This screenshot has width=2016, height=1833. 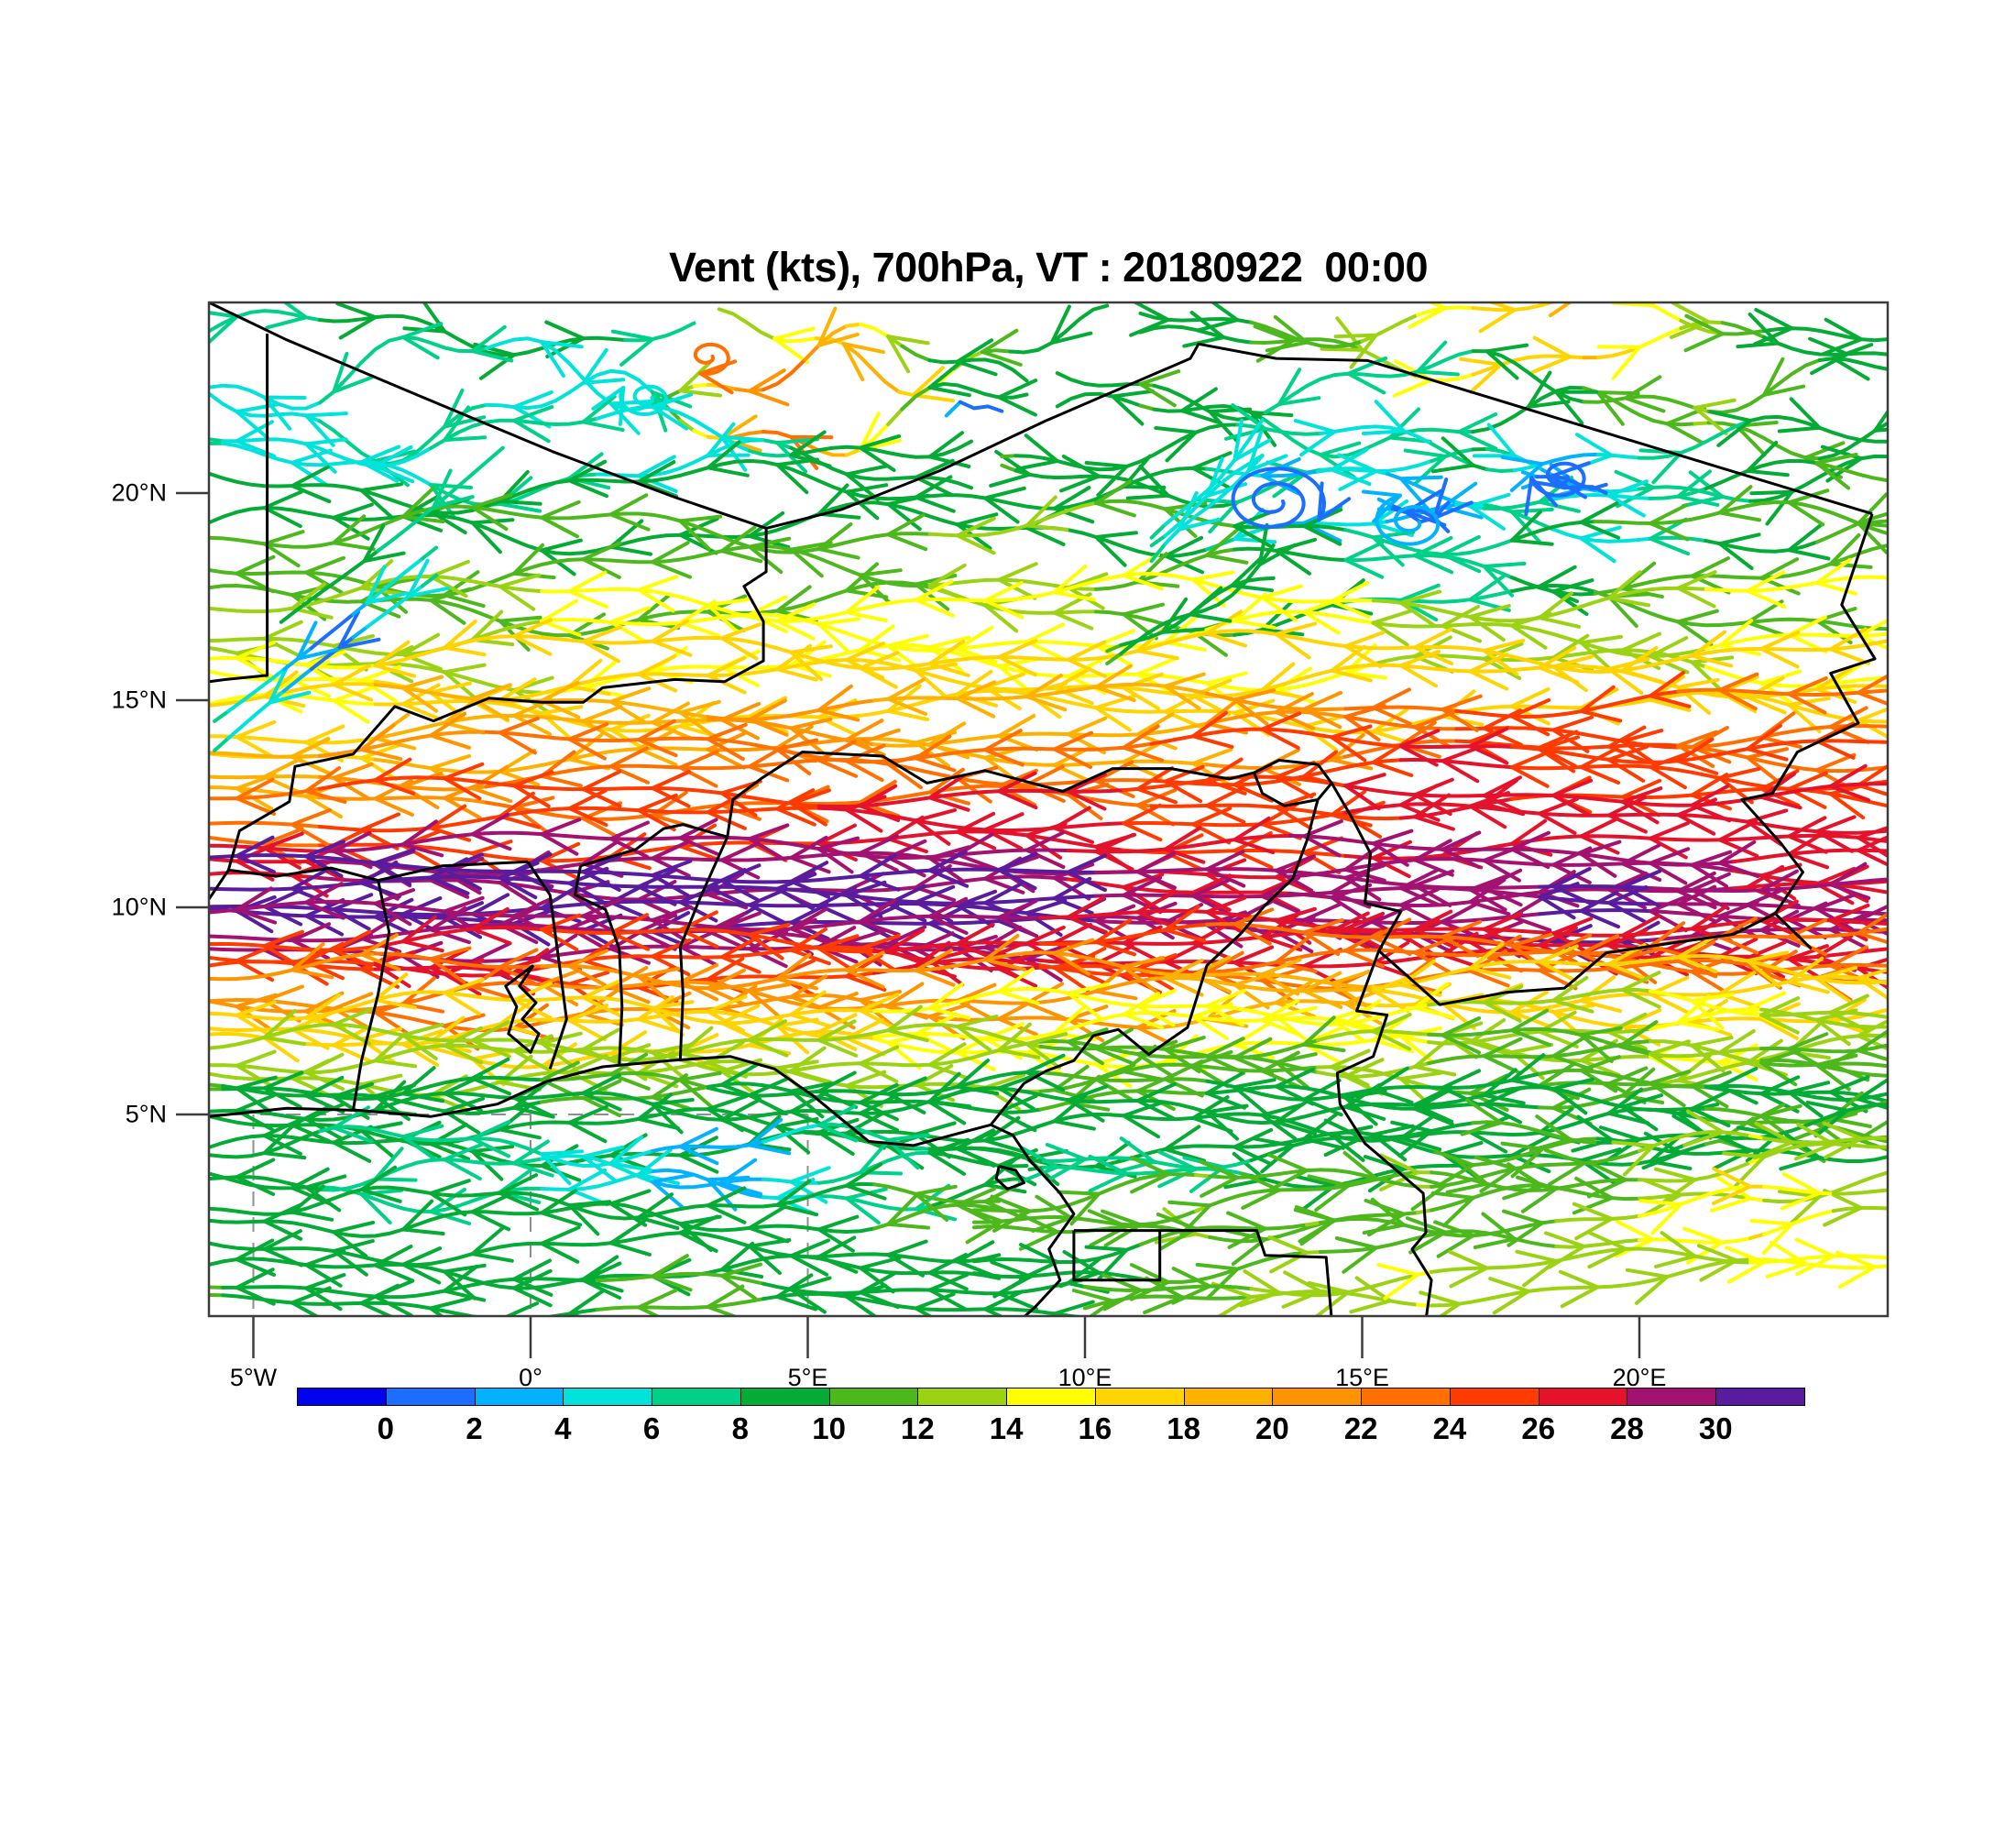 I want to click on border-niger-nigeria, so click(x=990, y=794).